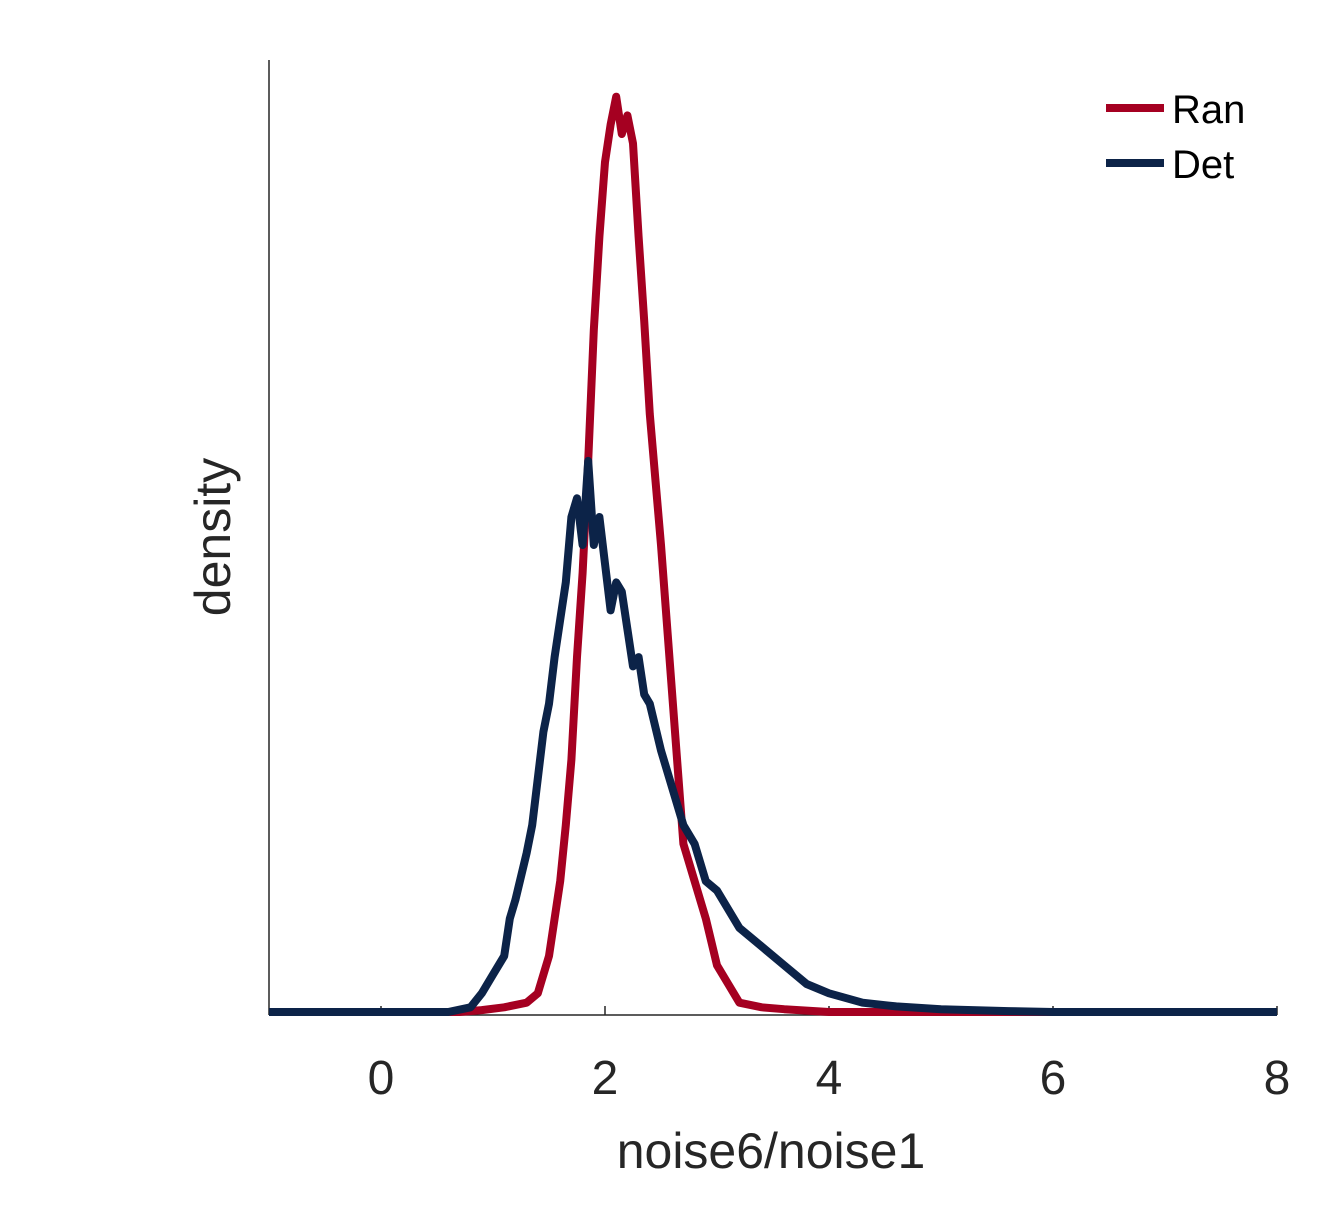 The width and height of the screenshot is (1344, 1218). What do you see at coordinates (1203, 165) in the screenshot?
I see `legend-label-det: Det` at bounding box center [1203, 165].